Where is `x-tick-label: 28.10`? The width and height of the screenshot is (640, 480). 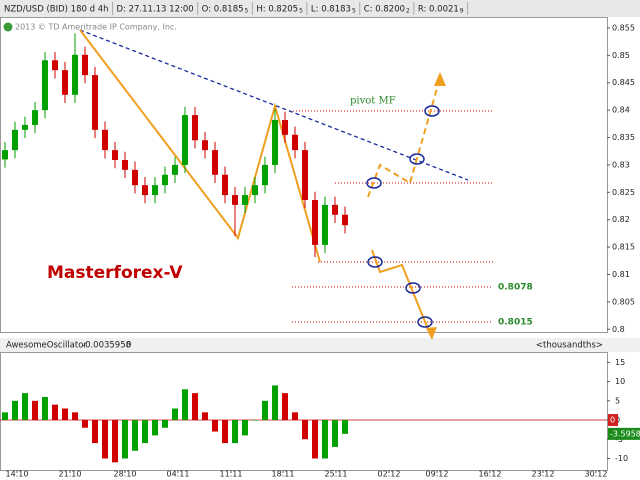
x-tick-label: 28.10 is located at coordinates (125, 474).